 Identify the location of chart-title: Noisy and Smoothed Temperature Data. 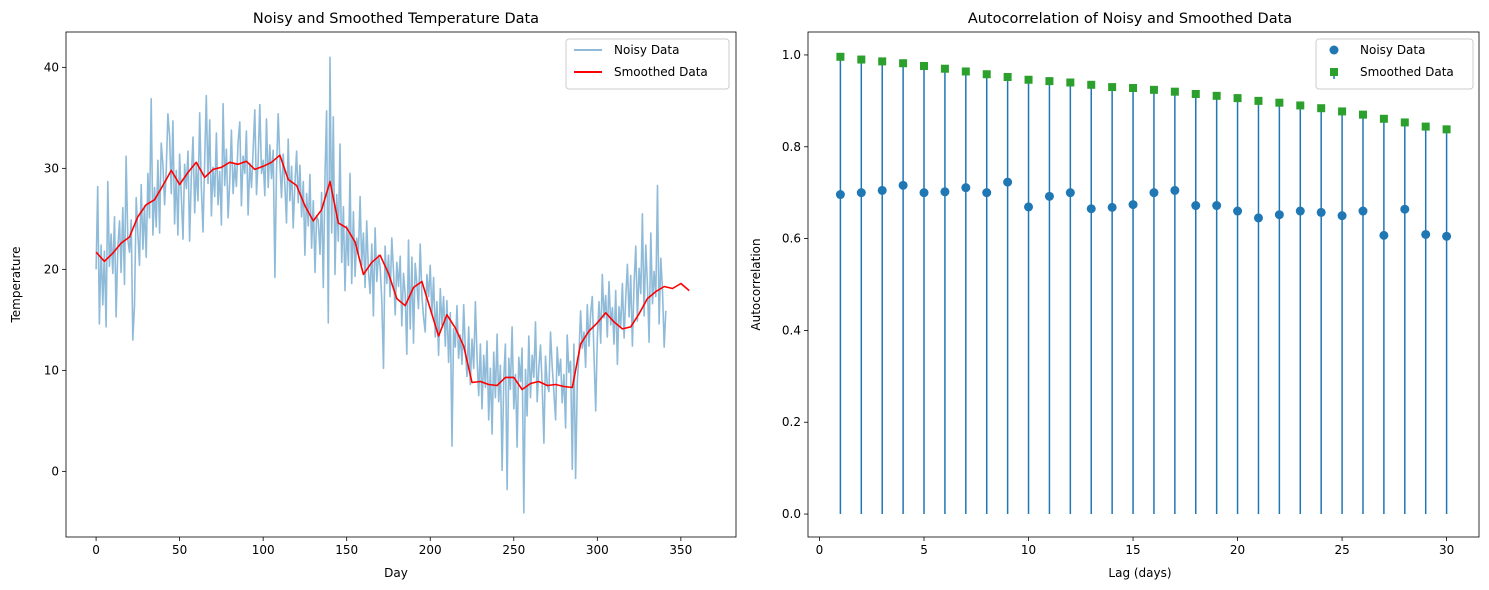
(396, 19).